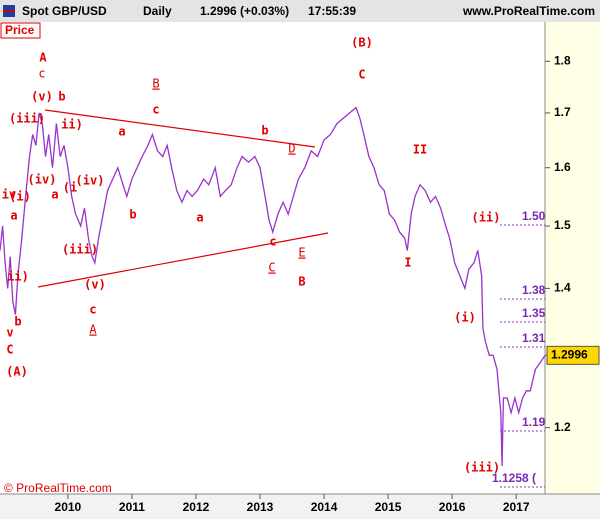 This screenshot has width=600, height=519. What do you see at coordinates (562, 225) in the screenshot?
I see `y-tick-label: 1.5` at bounding box center [562, 225].